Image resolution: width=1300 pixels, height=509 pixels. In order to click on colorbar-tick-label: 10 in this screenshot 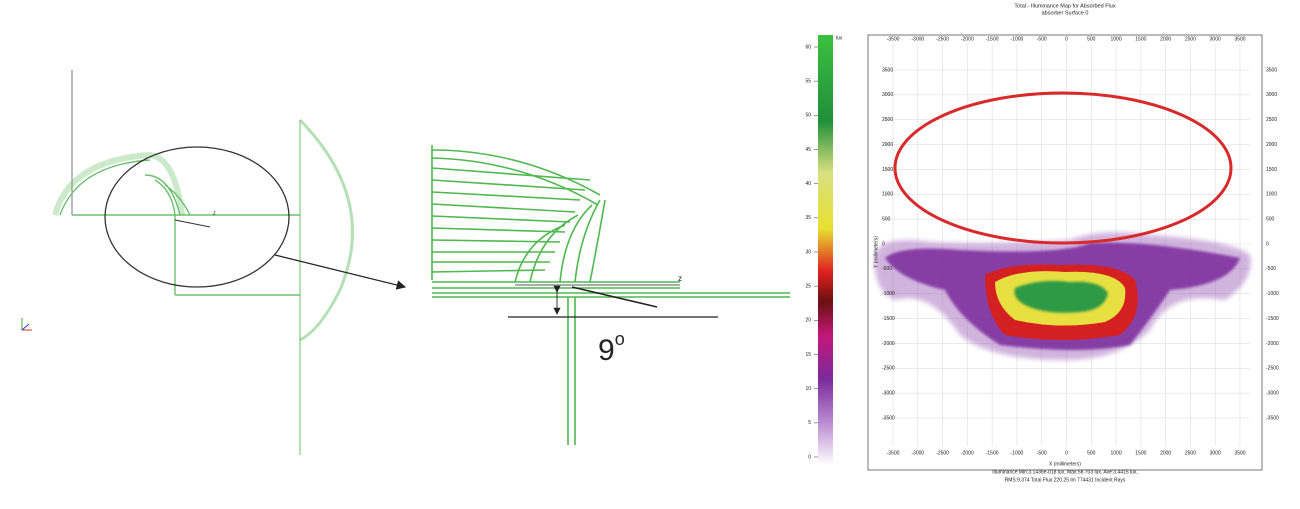, I will do `click(808, 389)`.